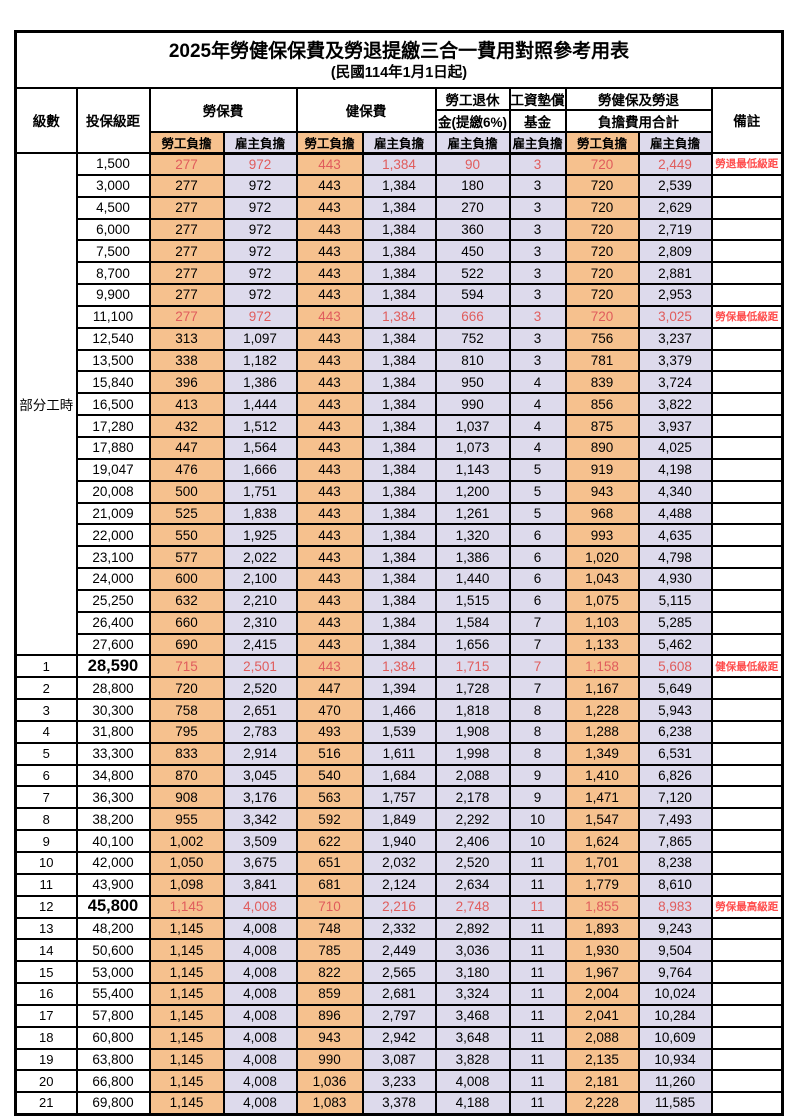 The width and height of the screenshot is (791, 1120). Describe the element at coordinates (602, 928) in the screenshot. I see `total-employee-cell: 1,893` at that location.